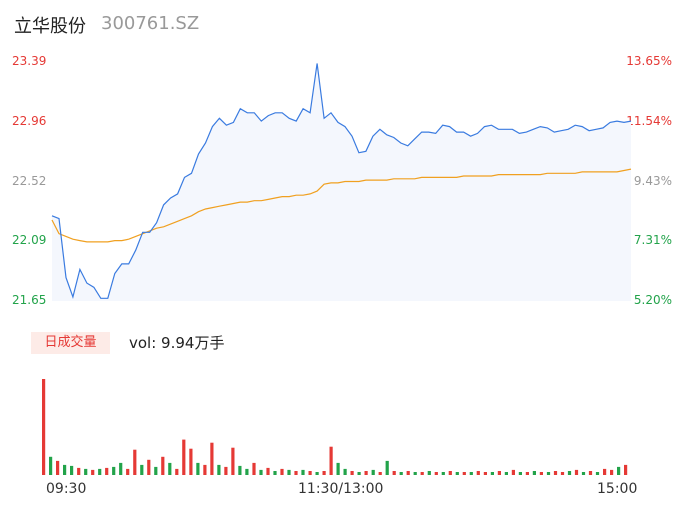 This screenshot has height=524, width=686. What do you see at coordinates (150, 23) in the screenshot?
I see `stock-code: 300761.SZ` at bounding box center [150, 23].